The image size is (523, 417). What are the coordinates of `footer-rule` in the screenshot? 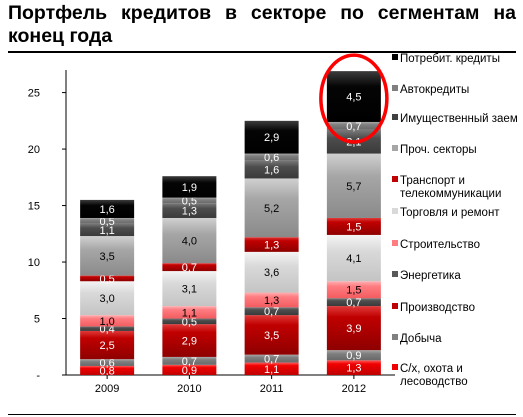 It's located at (262, 414).